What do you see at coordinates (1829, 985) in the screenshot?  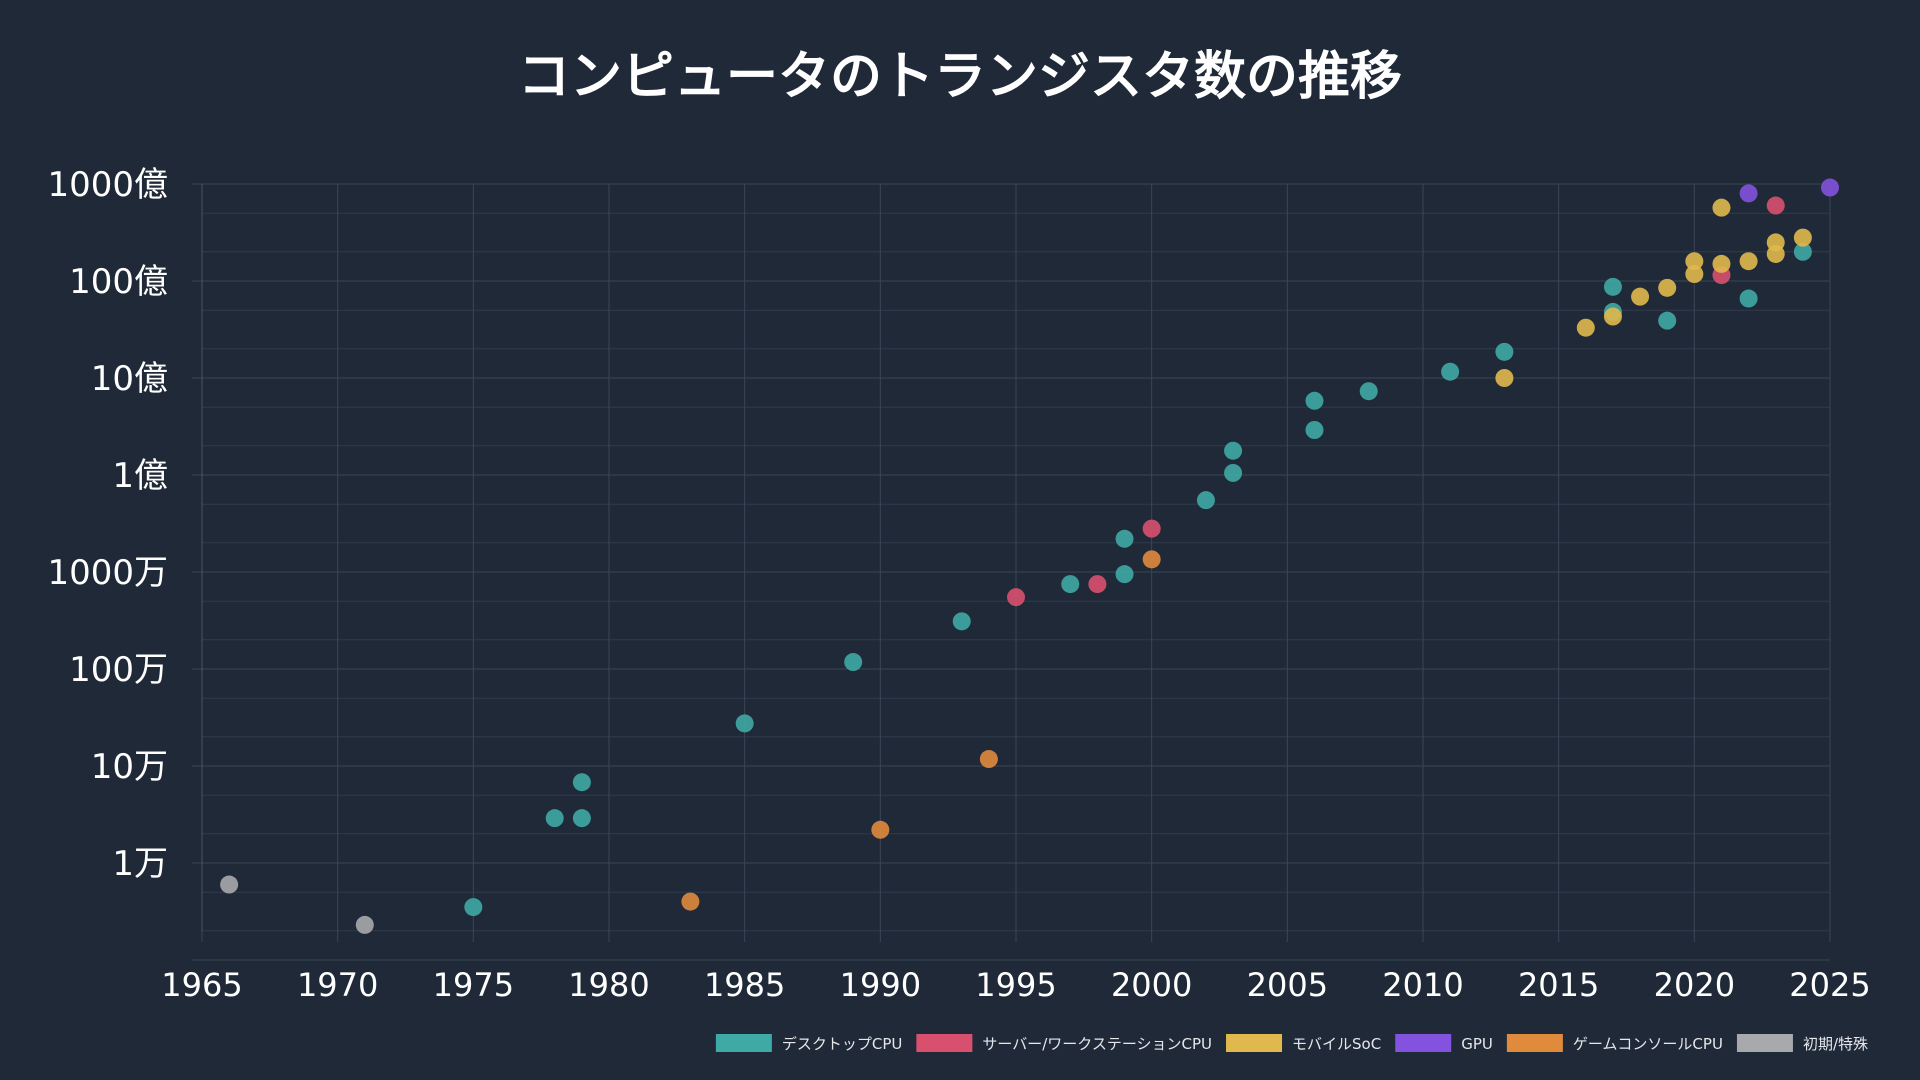 I see `x-tick-label: 2025` at bounding box center [1829, 985].